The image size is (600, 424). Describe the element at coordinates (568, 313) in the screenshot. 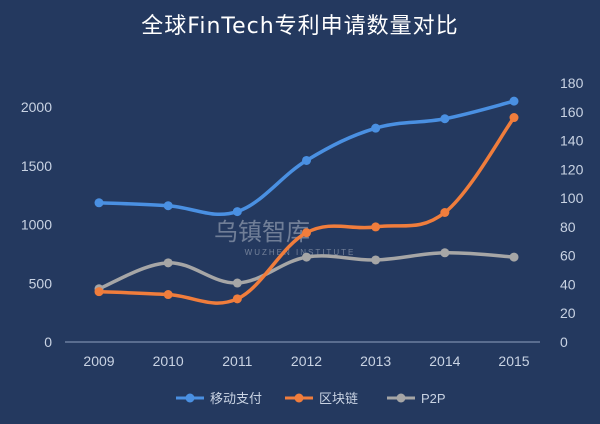

I see `right-tick-label: 20` at that location.